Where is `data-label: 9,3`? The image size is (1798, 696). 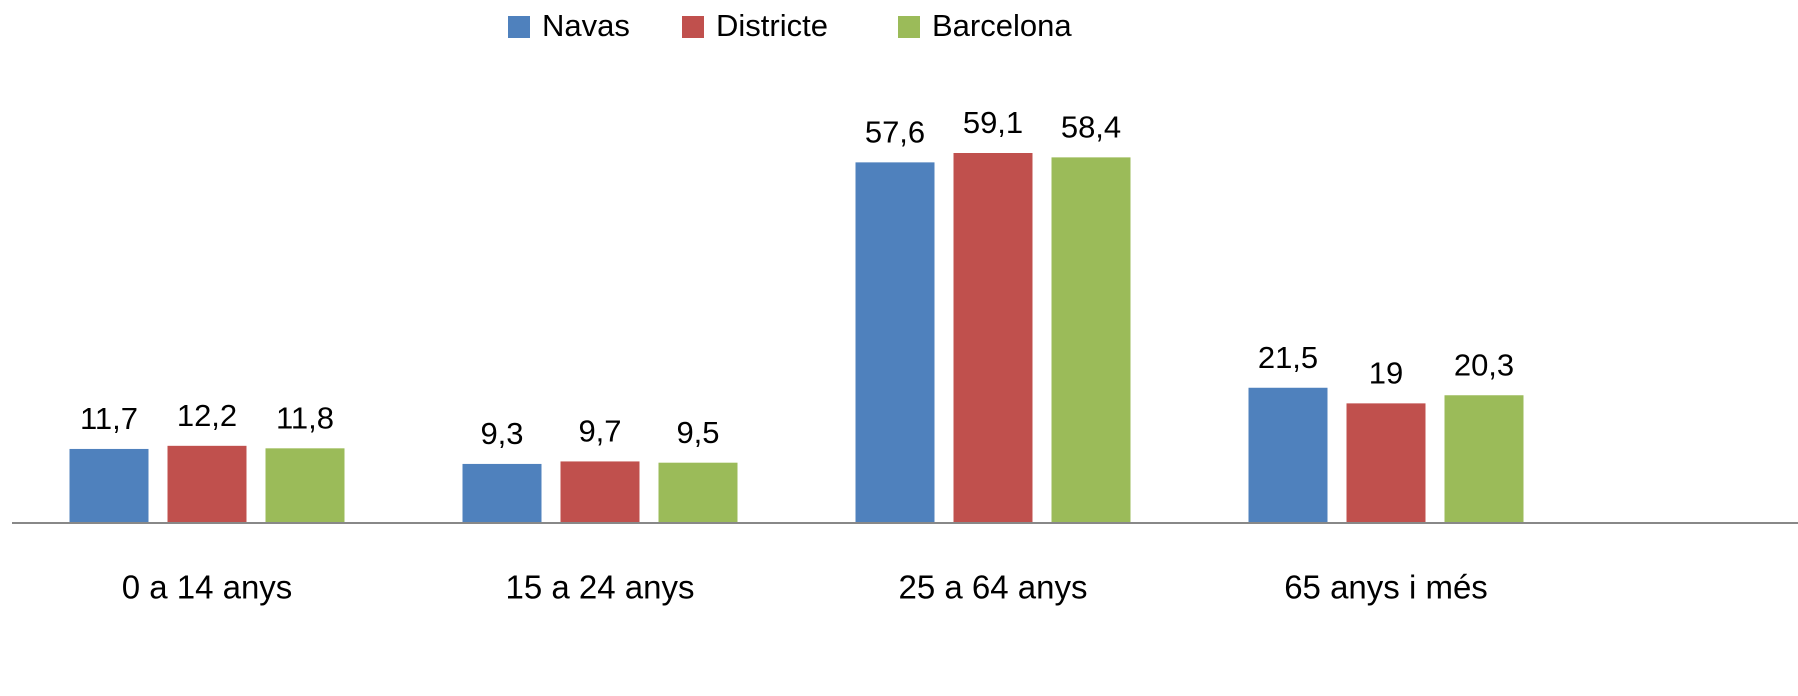 data-label: 9,3 is located at coordinates (501, 433).